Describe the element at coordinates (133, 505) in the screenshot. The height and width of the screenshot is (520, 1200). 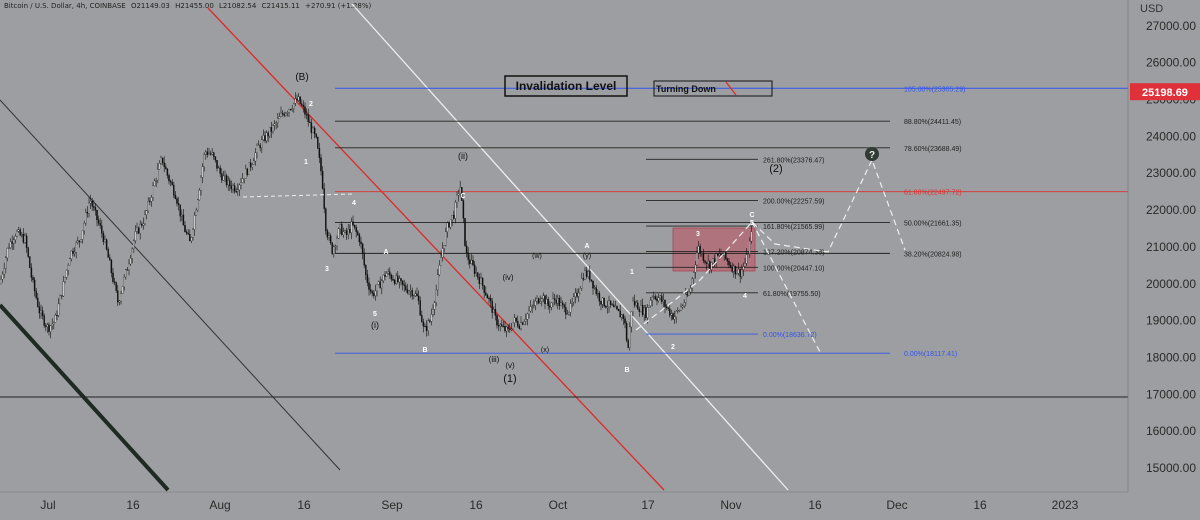
I see `x-tick-label: 16` at that location.